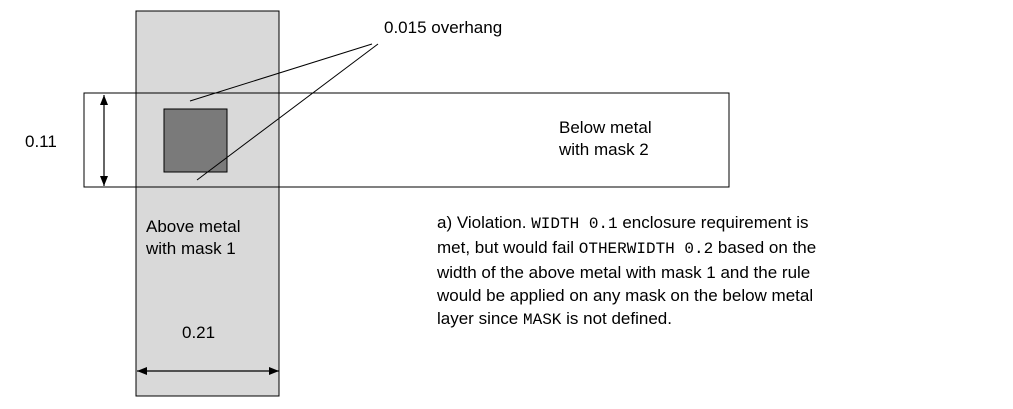 This screenshot has height=409, width=1013. Describe the element at coordinates (281, 72) in the screenshot. I see `overhang-leader-upper` at that location.